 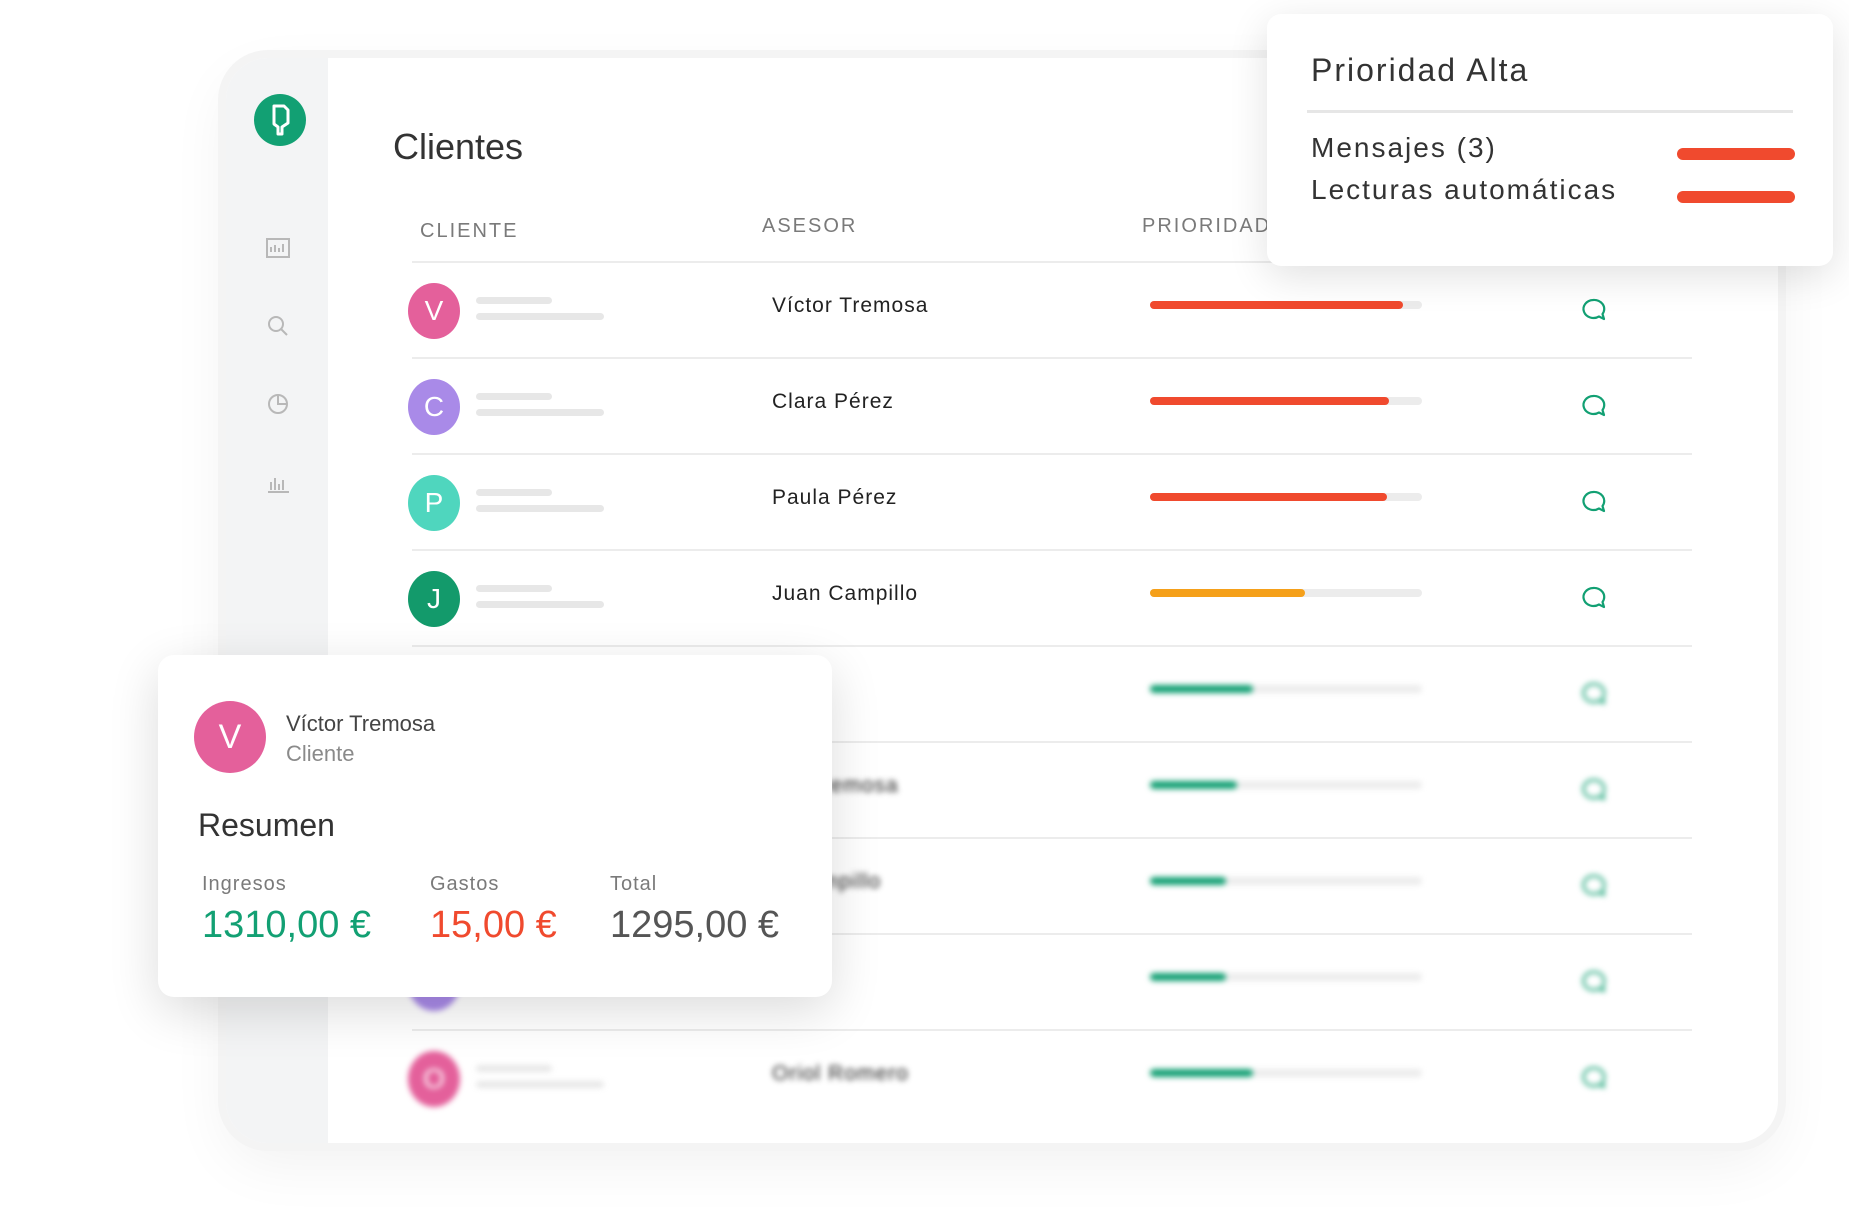 I want to click on avatar: O, so click(x=434, y=1079).